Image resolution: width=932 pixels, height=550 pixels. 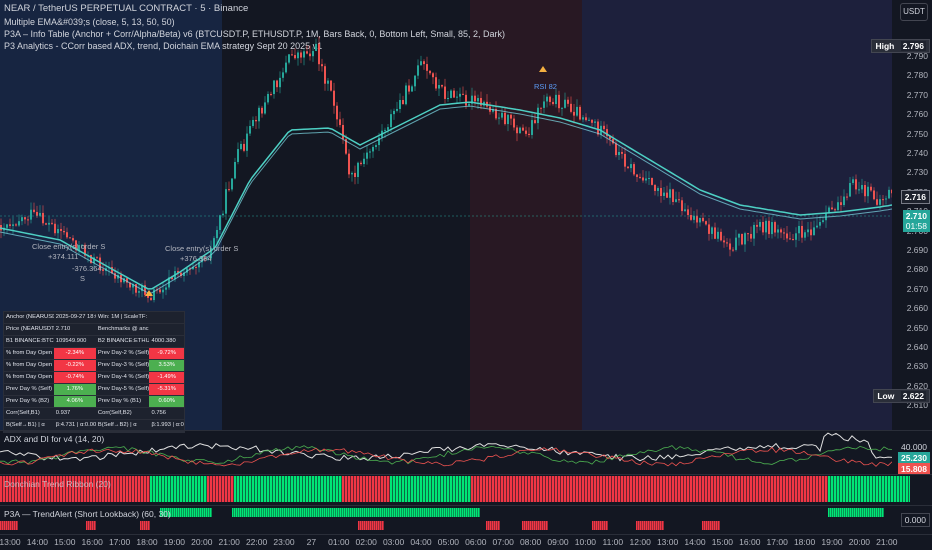 I want to click on adx-chart, so click(x=446, y=452).